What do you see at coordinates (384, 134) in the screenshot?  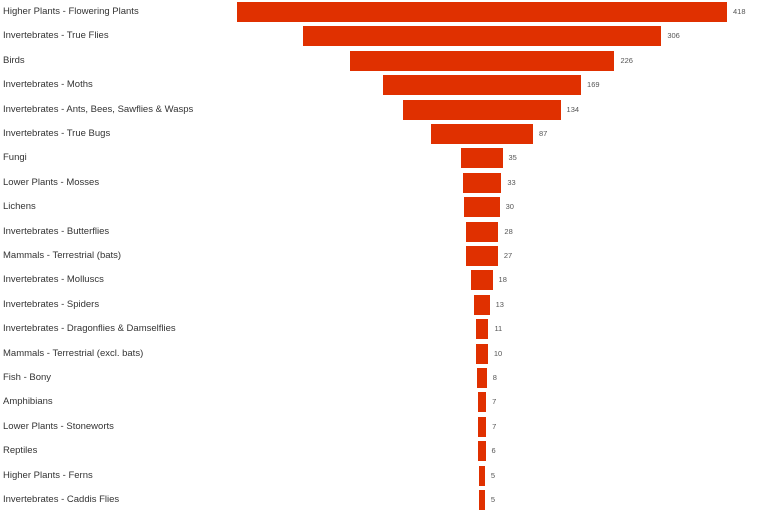 I see `chart-row: Invertebrates - True Bugs 87` at bounding box center [384, 134].